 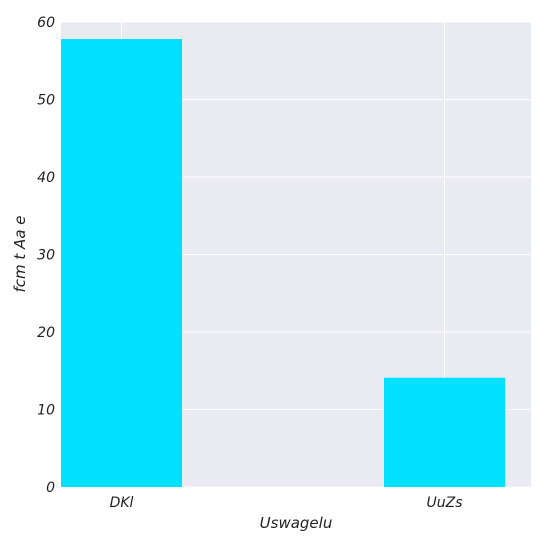 I want to click on x-tick-labels: DKl UuZs, so click(x=286, y=503).